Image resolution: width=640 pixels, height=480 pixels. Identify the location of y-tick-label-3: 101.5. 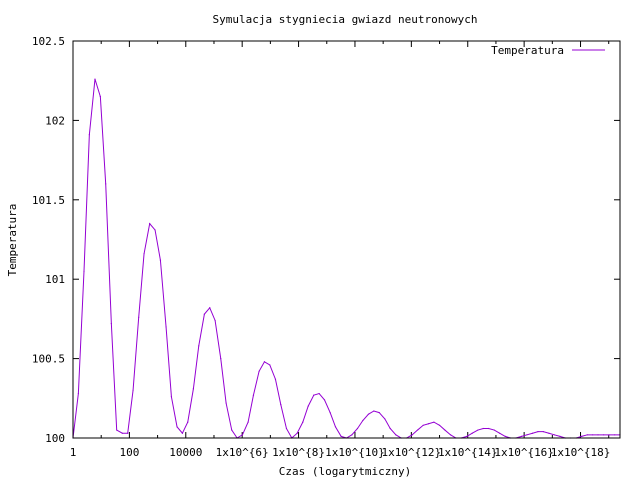
(48, 200).